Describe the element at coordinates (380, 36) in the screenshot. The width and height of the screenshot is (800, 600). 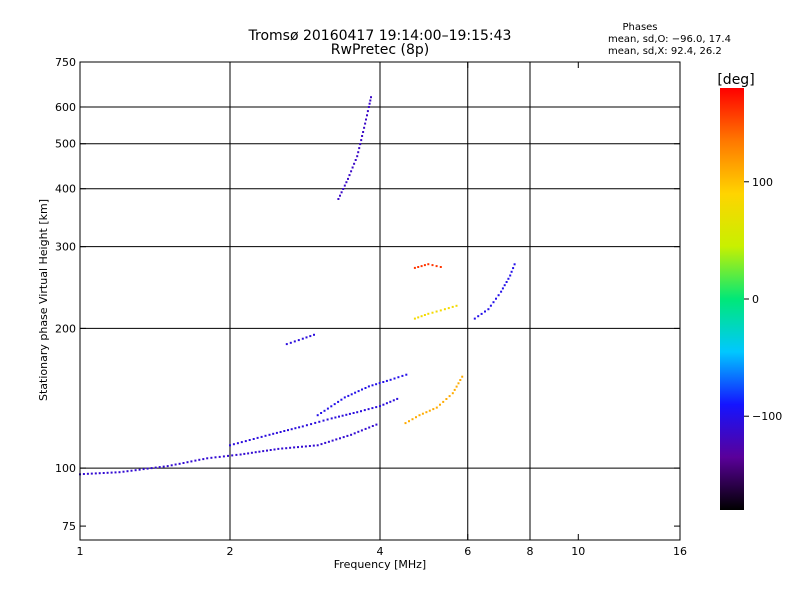
I see `chart-title: Tromsø 20160417 19:14:00–19:15:43` at that location.